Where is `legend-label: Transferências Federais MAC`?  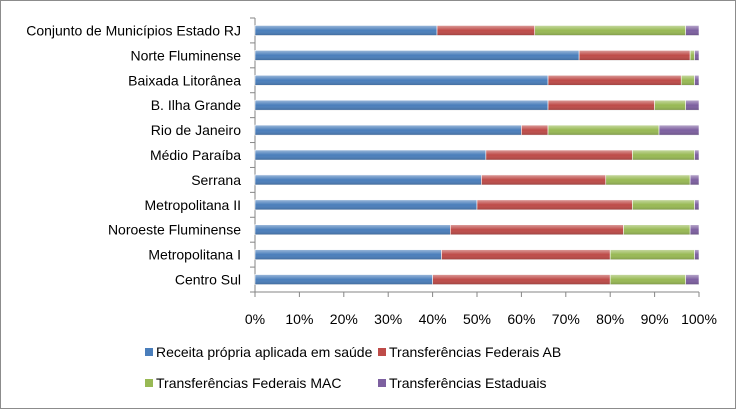
legend-label: Transferências Federais MAC is located at coordinates (248, 383).